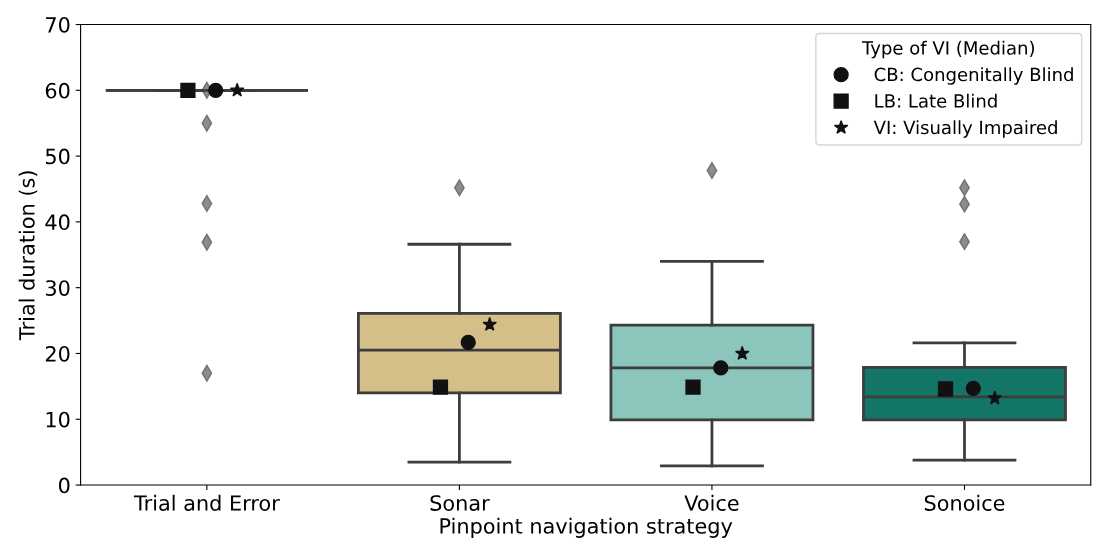 This screenshot has width=1104, height=545. Describe the element at coordinates (206, 502) in the screenshot. I see `x-tick-label: Trial and Error` at that location.